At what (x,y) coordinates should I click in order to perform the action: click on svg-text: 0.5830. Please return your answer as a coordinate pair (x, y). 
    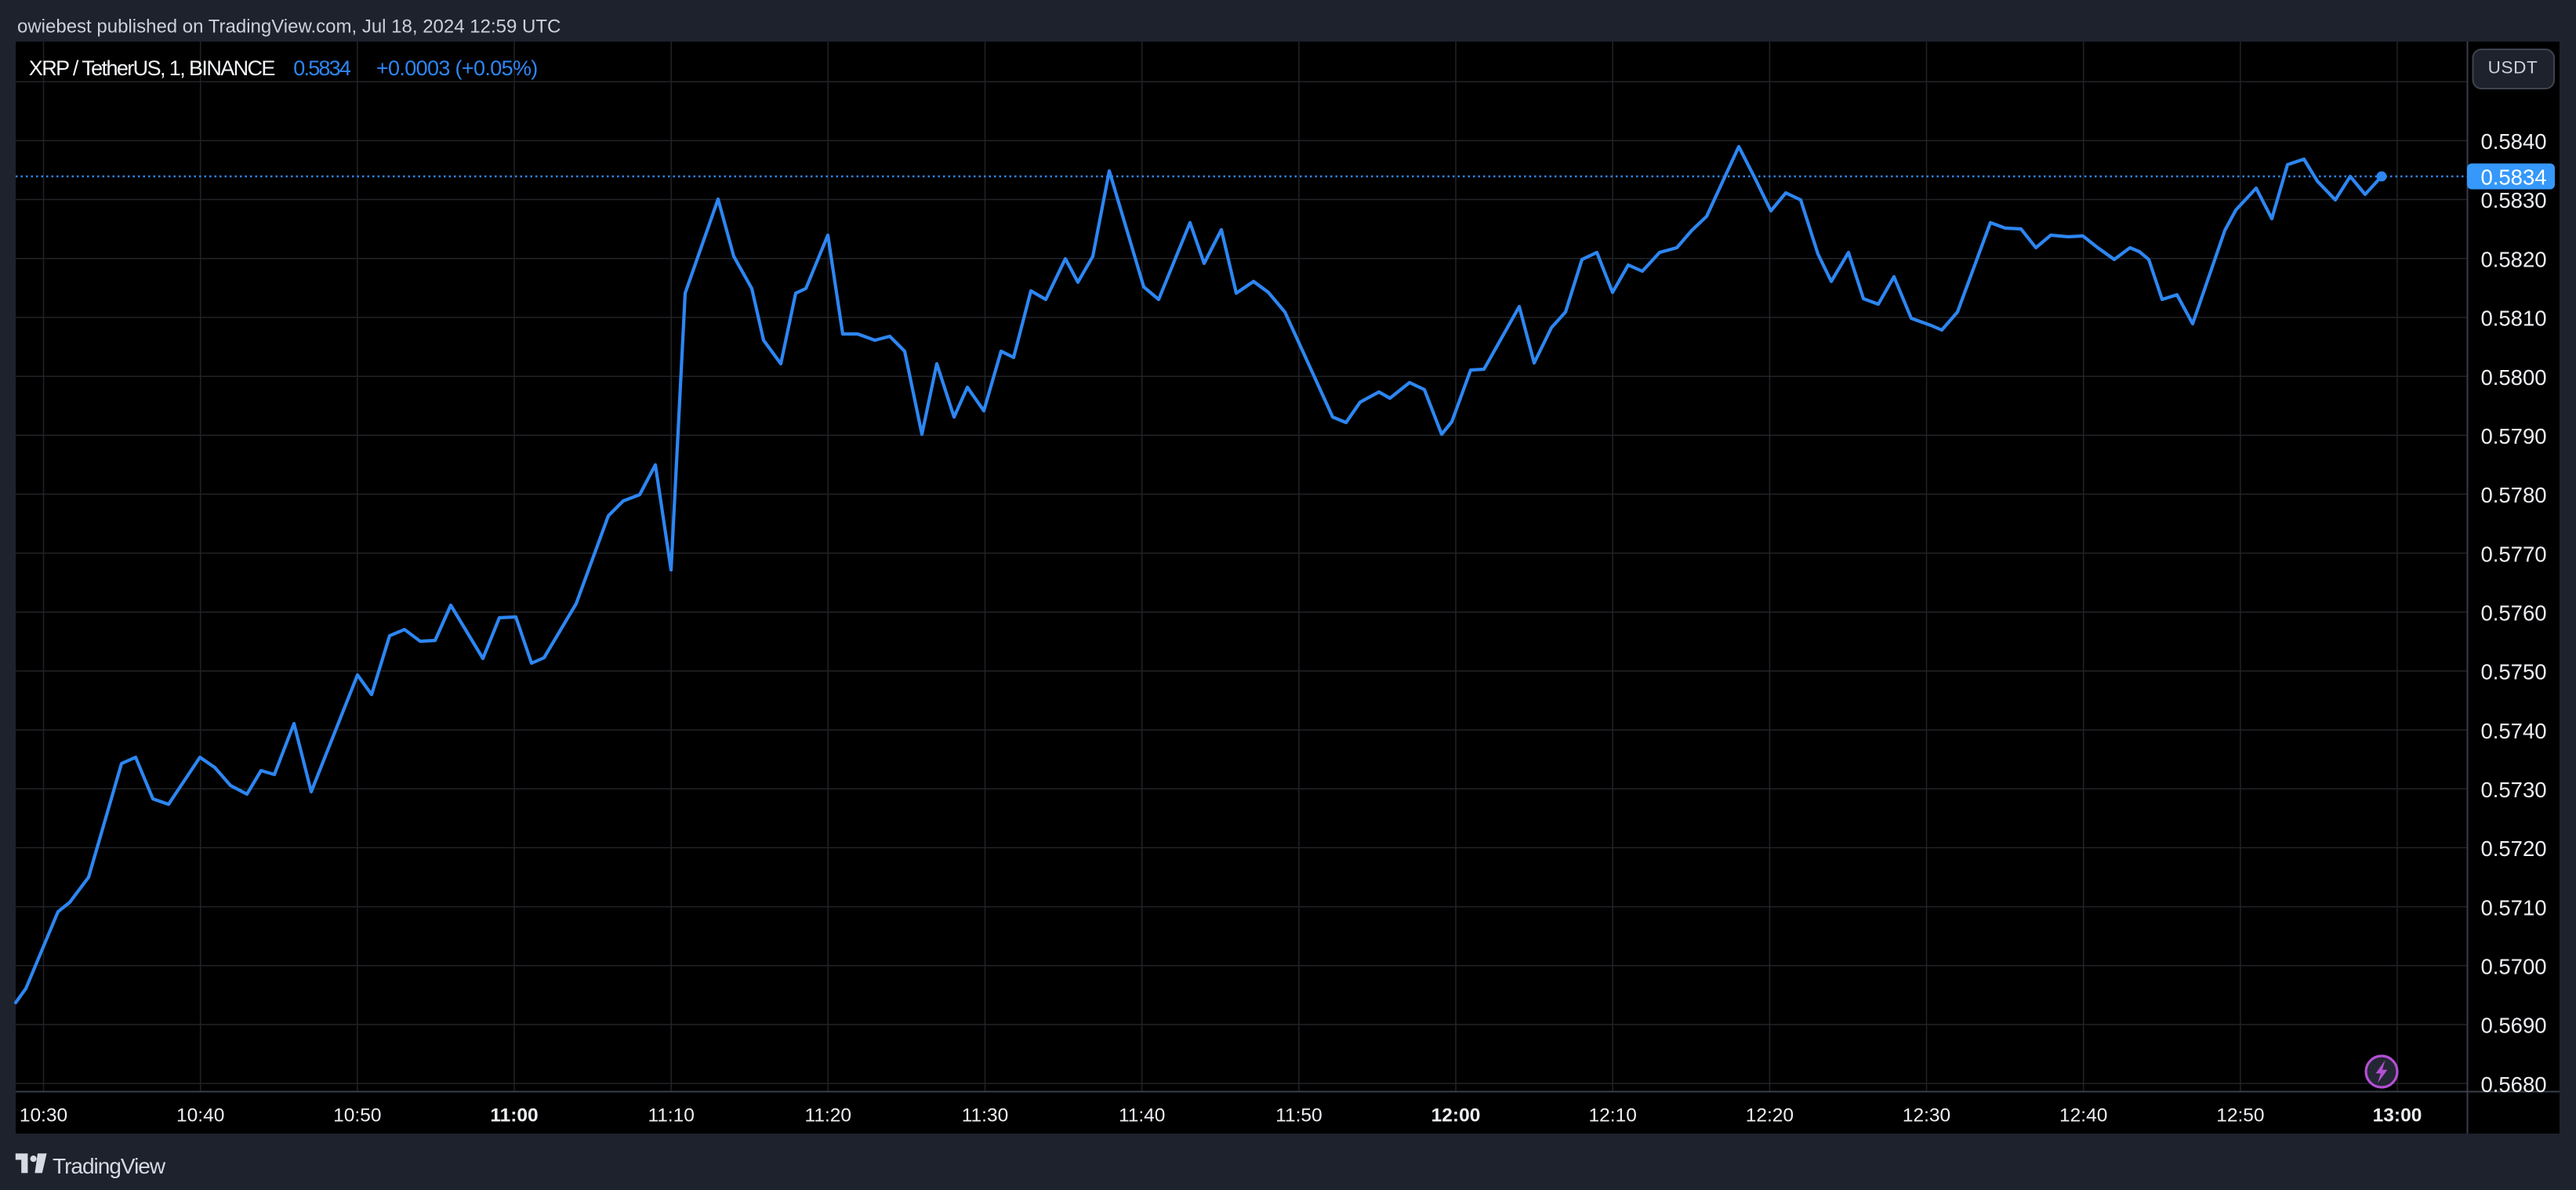
    Looking at the image, I should click on (2513, 200).